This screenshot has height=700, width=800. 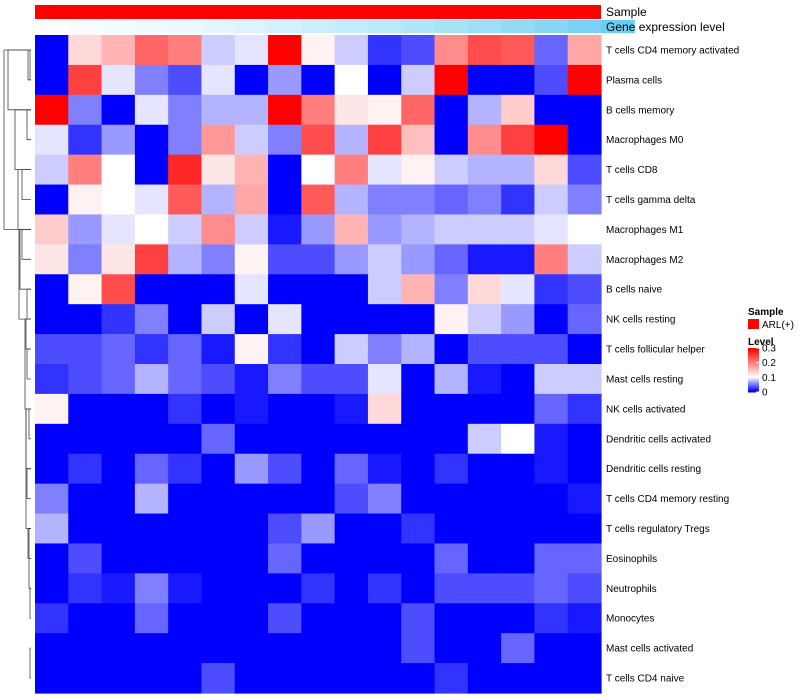 I want to click on row-label: NK cells resting, so click(x=640, y=320).